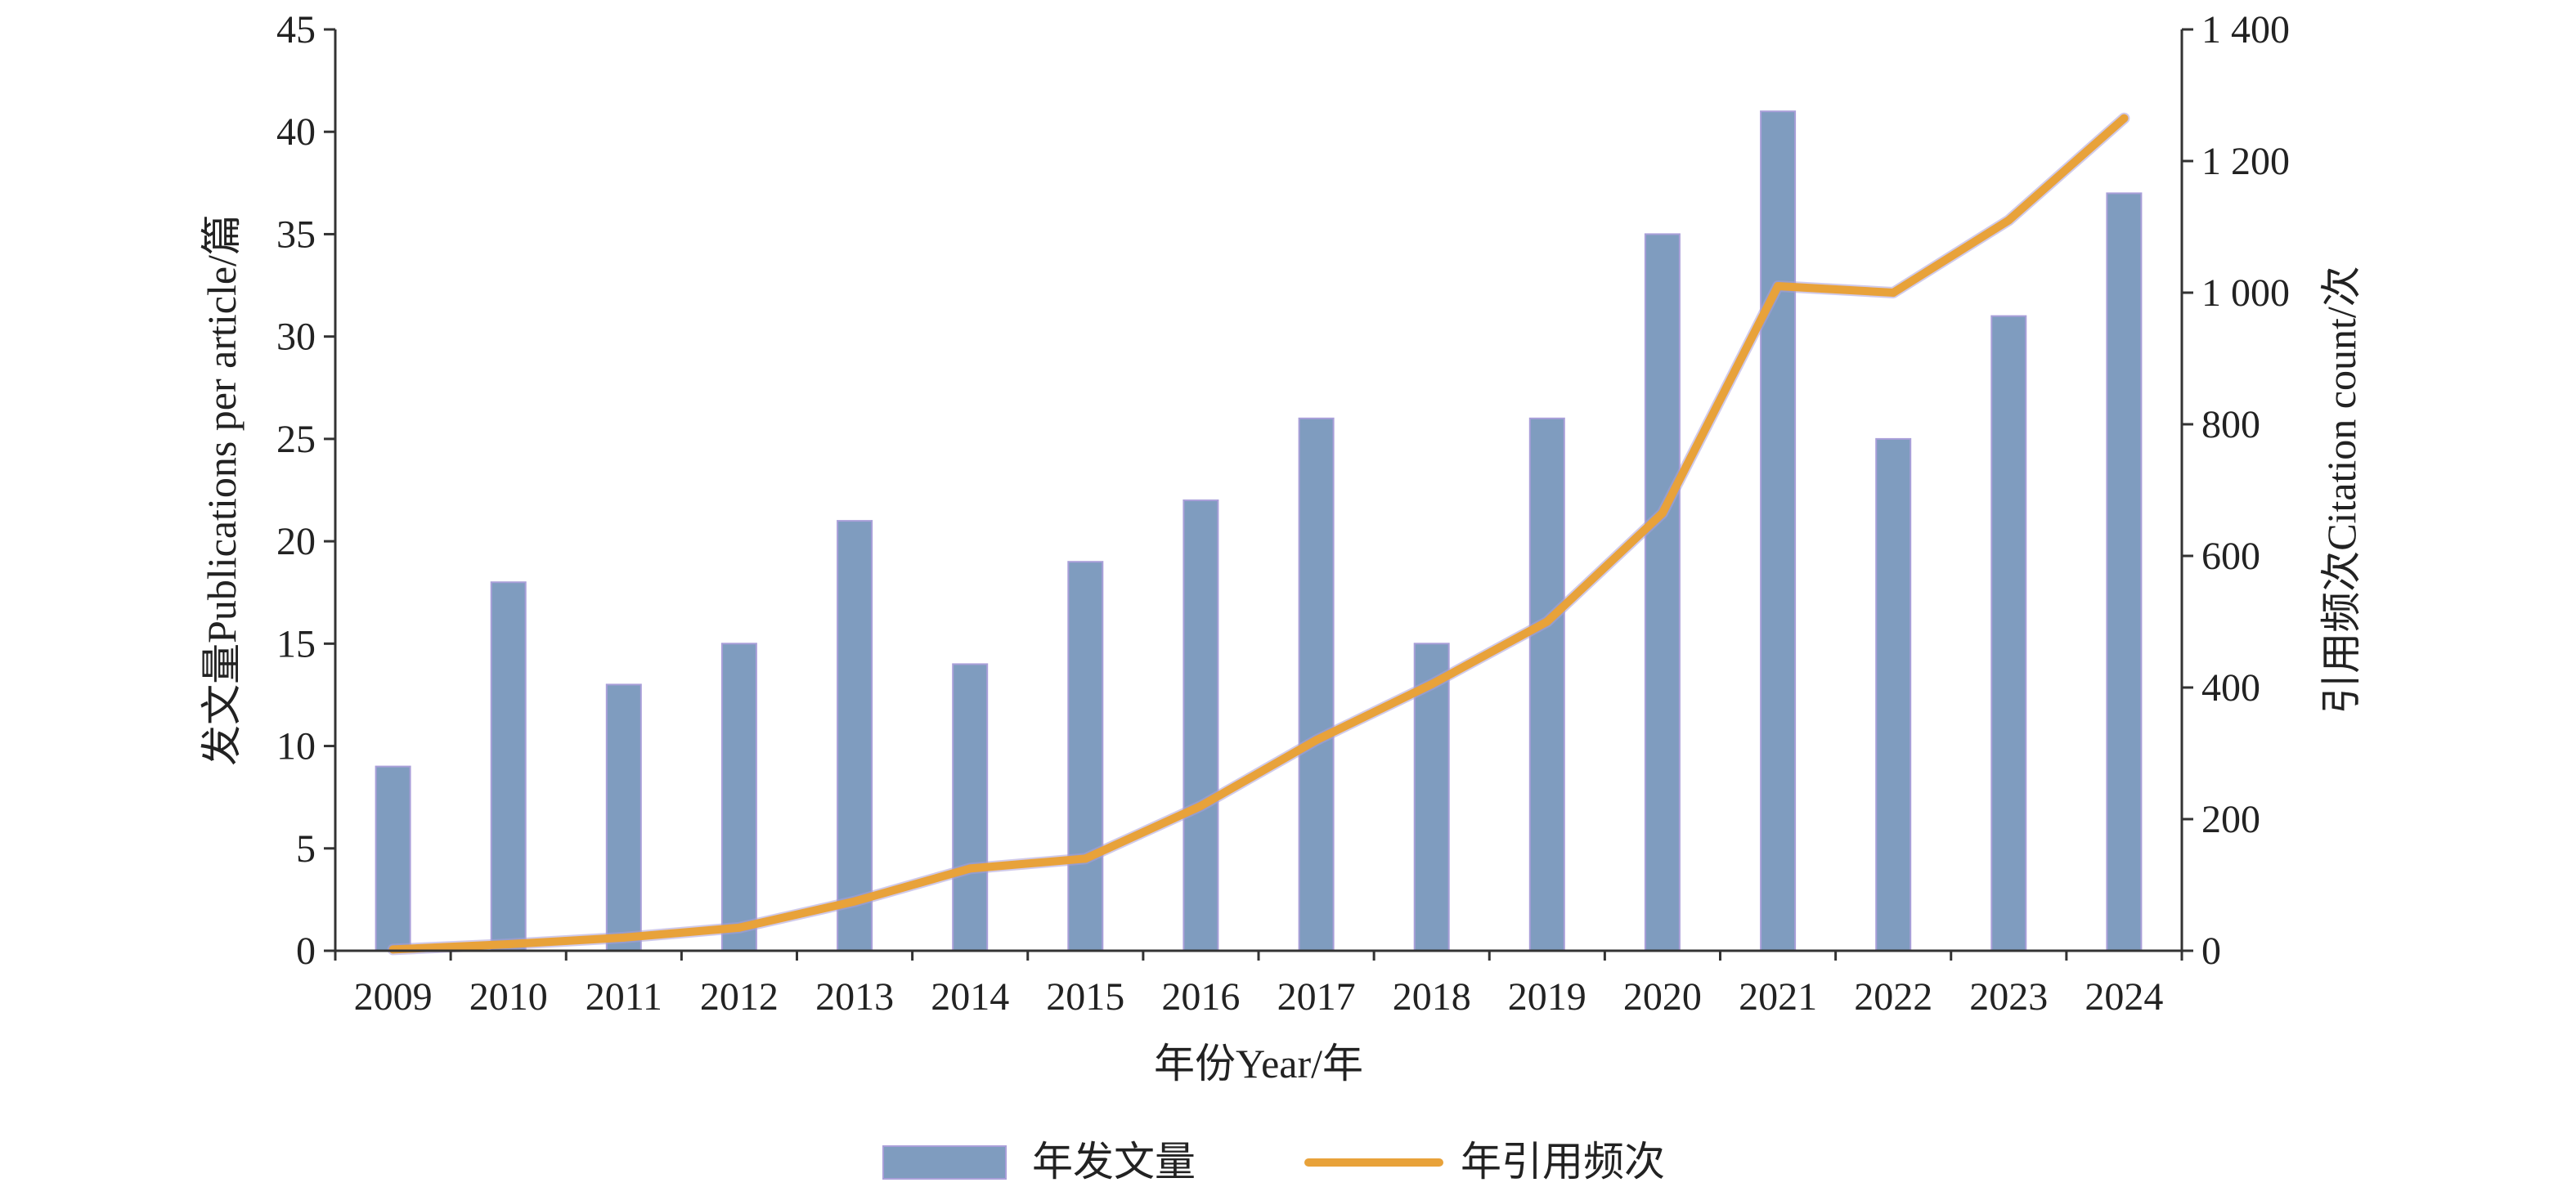 Image resolution: width=2576 pixels, height=1196 pixels. I want to click on left-tick-label: 0, so click(306, 951).